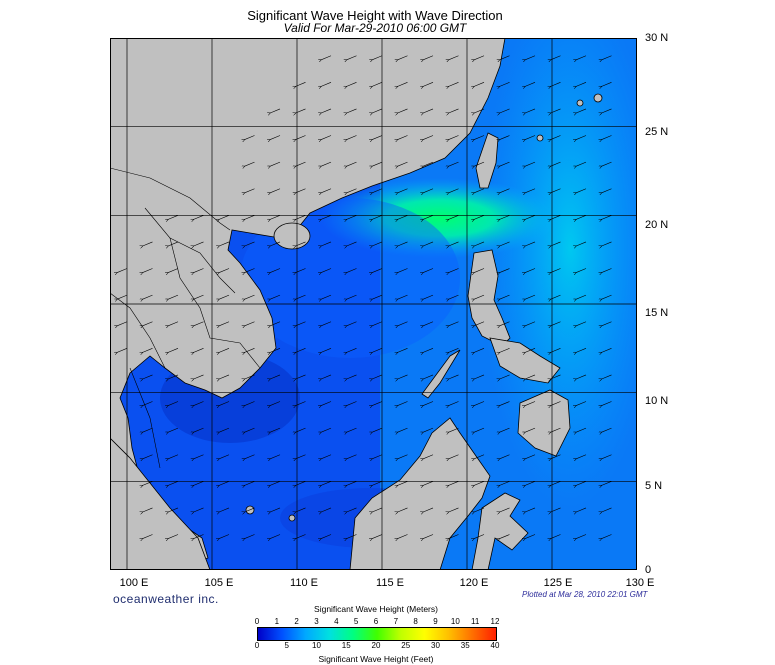 The height and width of the screenshot is (665, 775). What do you see at coordinates (286, 645) in the screenshot?
I see `feet-tick: 5` at bounding box center [286, 645].